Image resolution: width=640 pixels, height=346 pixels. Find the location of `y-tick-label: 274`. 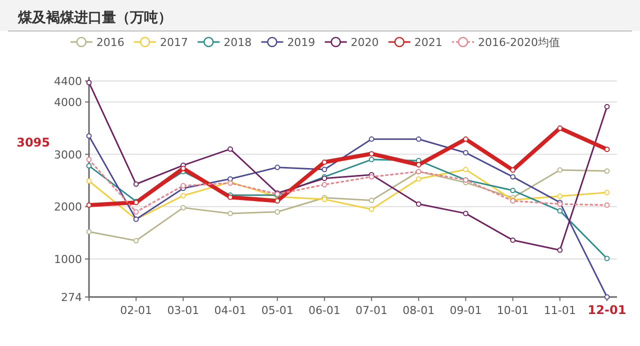

y-tick-label: 274 is located at coordinates (71, 297).